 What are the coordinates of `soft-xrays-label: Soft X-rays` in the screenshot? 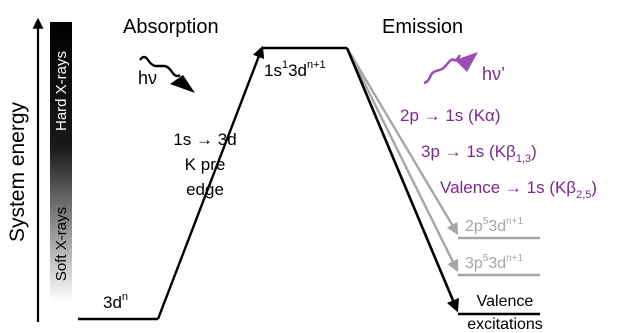 It's located at (61, 244).